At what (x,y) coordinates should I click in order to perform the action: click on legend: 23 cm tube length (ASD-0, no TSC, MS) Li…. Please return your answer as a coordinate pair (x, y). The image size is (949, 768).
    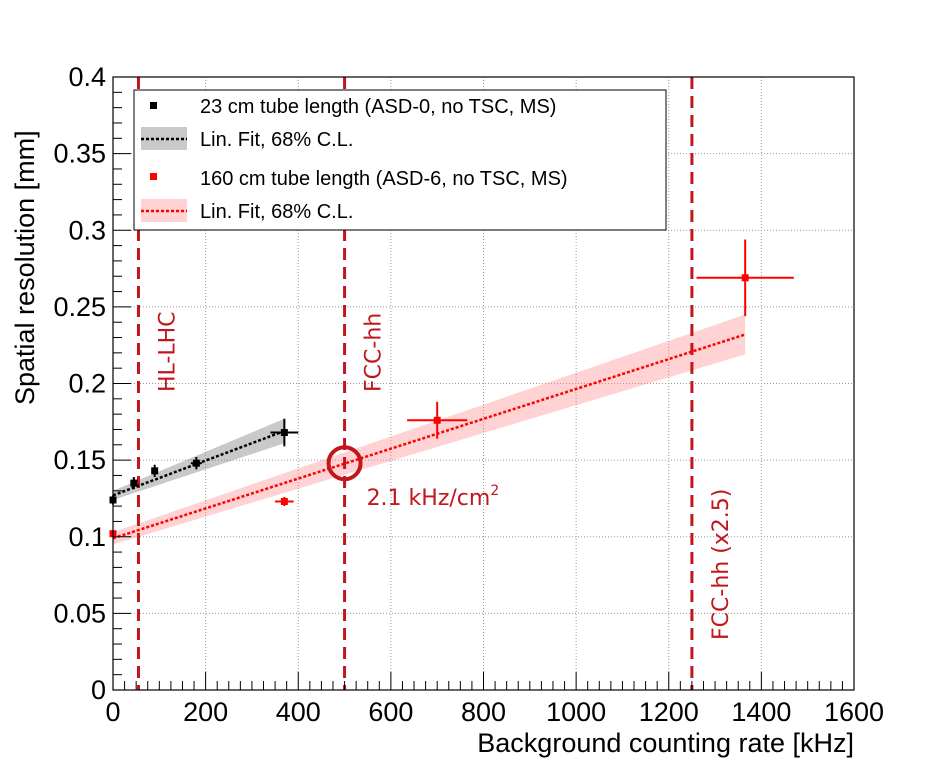
    Looking at the image, I should click on (400, 160).